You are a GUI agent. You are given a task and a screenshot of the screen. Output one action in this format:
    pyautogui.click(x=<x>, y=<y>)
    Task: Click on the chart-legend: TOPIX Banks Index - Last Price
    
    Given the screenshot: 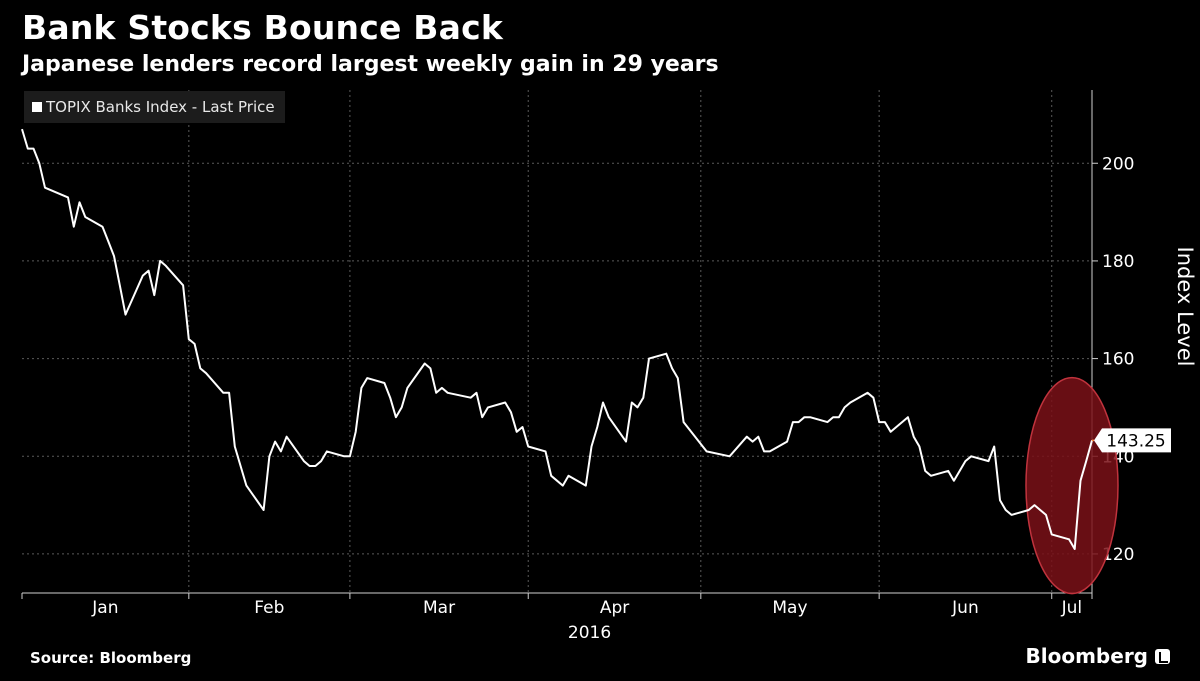 What is the action you would take?
    pyautogui.click(x=154, y=107)
    